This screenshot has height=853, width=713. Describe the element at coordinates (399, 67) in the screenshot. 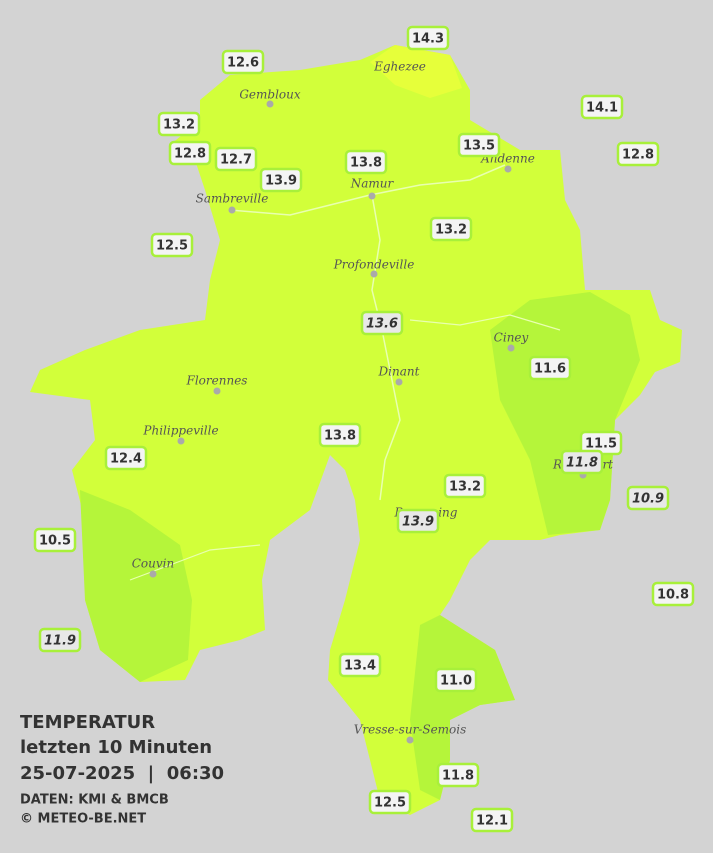

I see `city-label: Eghezee` at that location.